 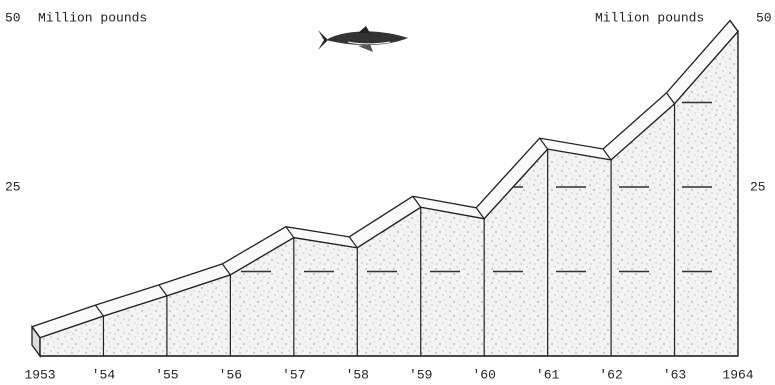 I want to click on x-tick-label: 1964, so click(x=737, y=374).